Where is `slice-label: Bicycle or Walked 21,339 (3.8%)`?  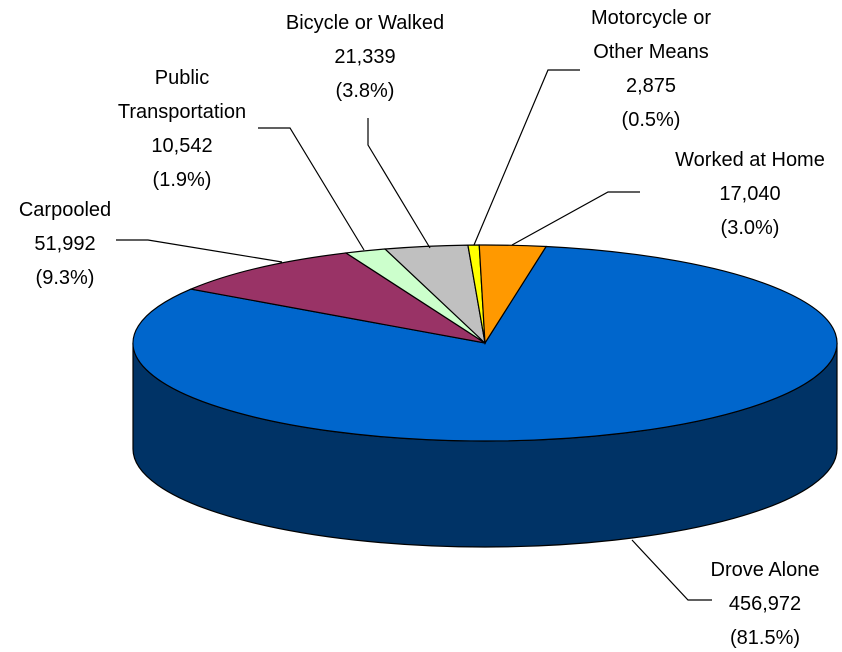 slice-label: Bicycle or Walked 21,339 (3.8%) is located at coordinates (365, 57).